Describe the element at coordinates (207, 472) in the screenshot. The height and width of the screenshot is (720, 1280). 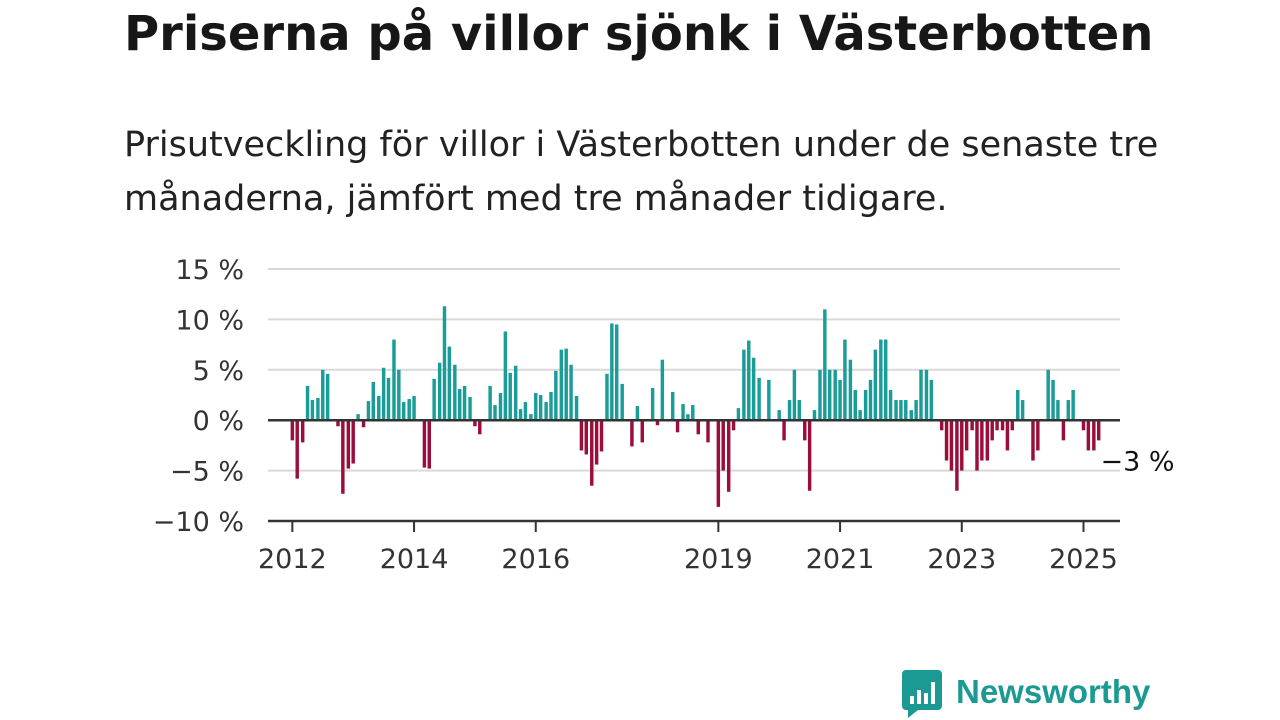
I see `y-tick-label: −5 %` at that location.